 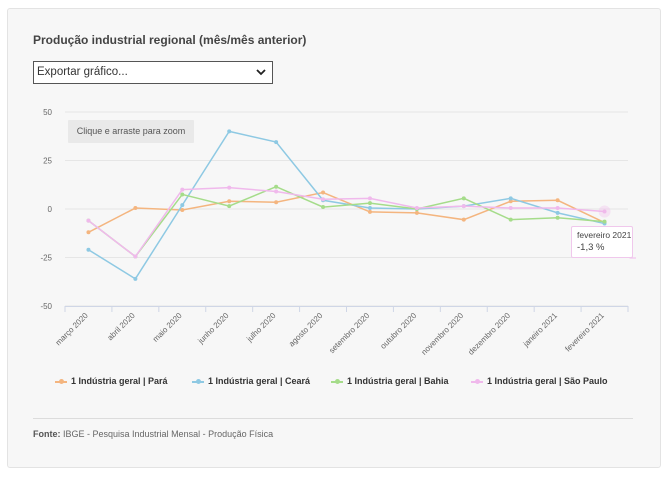 What do you see at coordinates (489, 334) in the screenshot?
I see `x-tick-label: dezembro 2020` at bounding box center [489, 334].